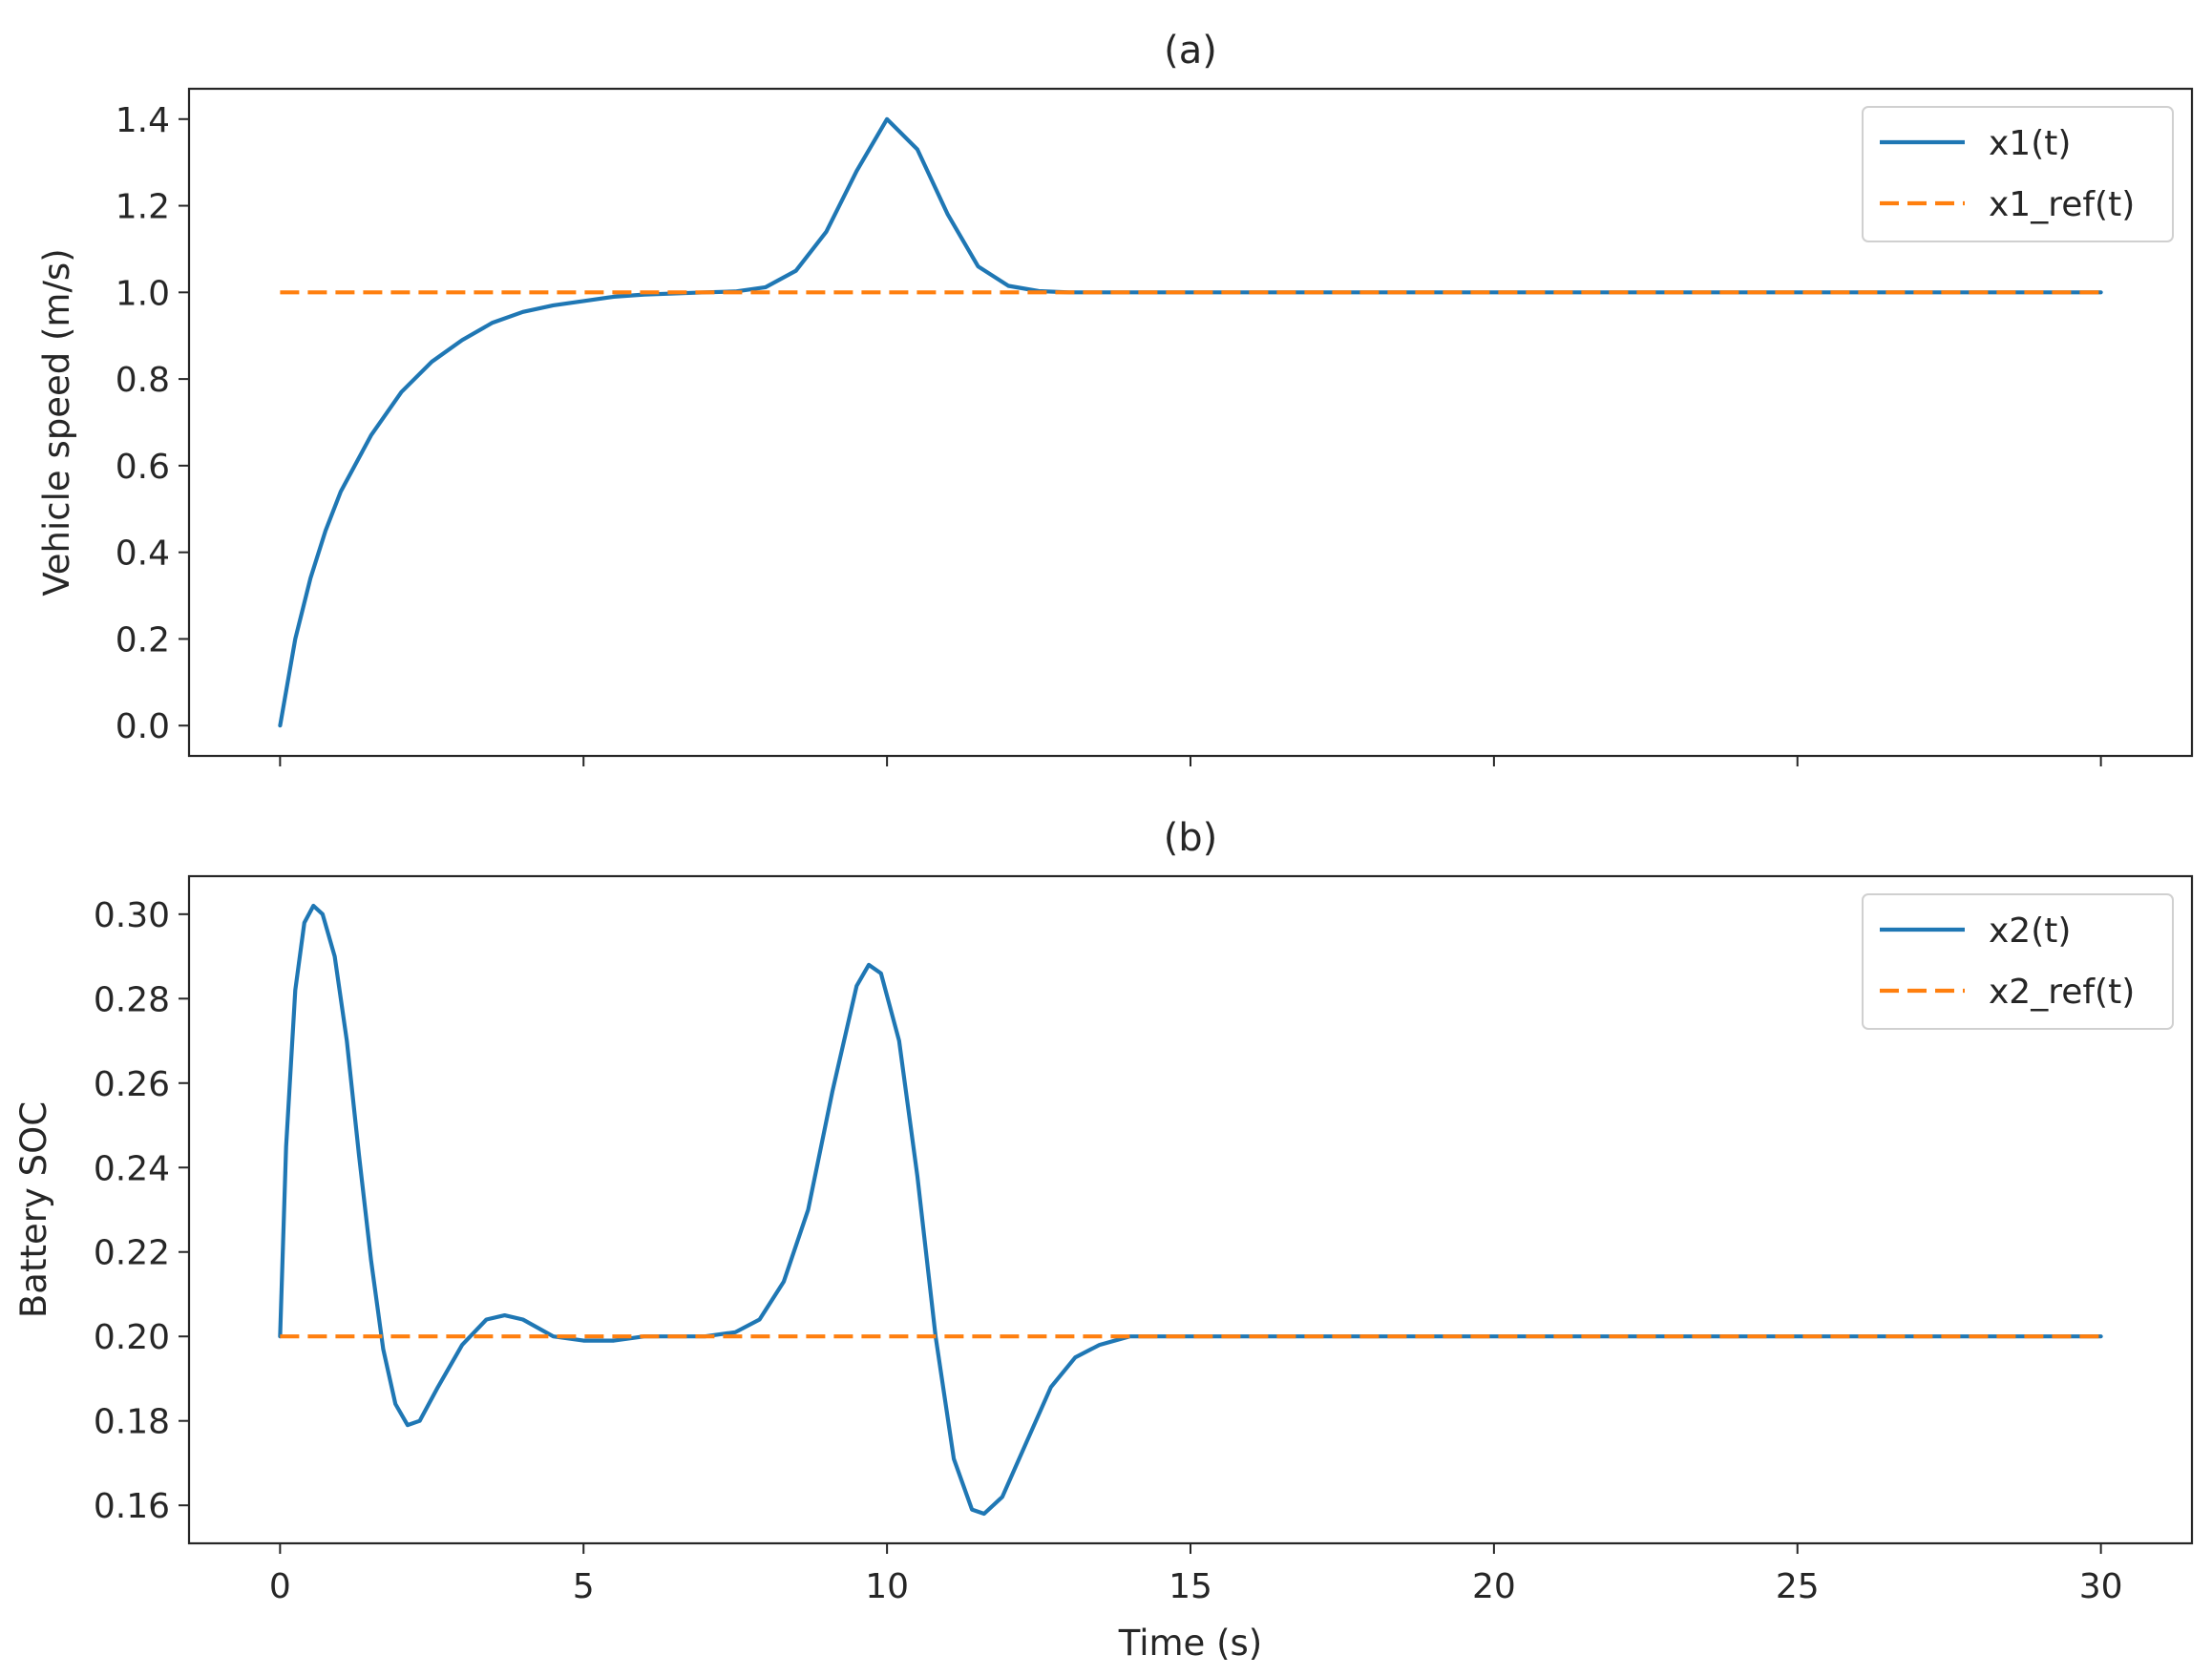  Describe the element at coordinates (143, 554) in the screenshot. I see `y-tick-label: 0.4` at that location.